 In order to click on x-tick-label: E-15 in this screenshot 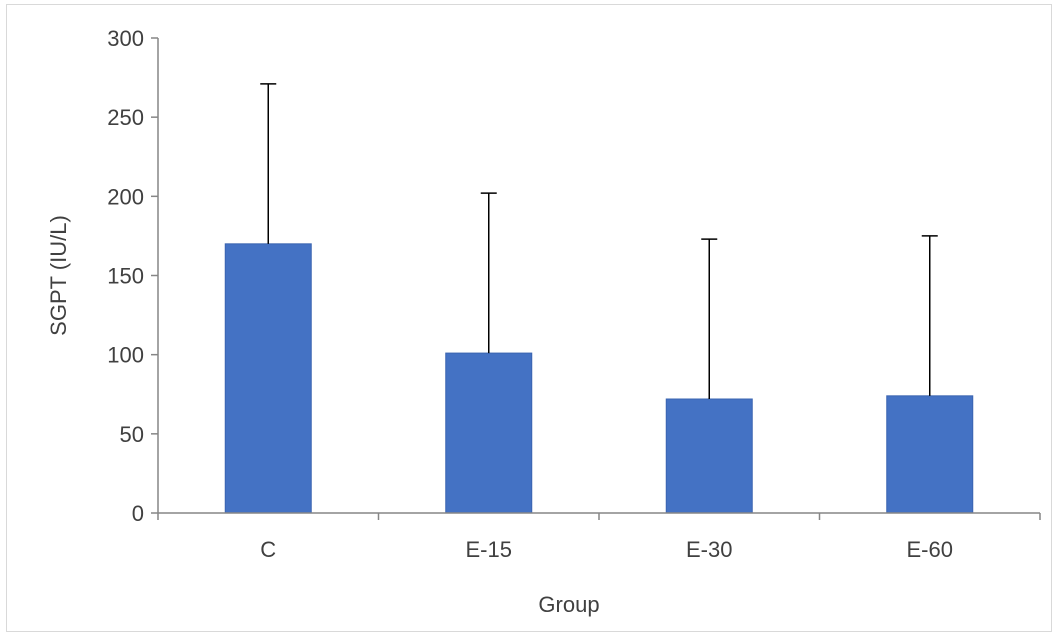, I will do `click(489, 549)`.